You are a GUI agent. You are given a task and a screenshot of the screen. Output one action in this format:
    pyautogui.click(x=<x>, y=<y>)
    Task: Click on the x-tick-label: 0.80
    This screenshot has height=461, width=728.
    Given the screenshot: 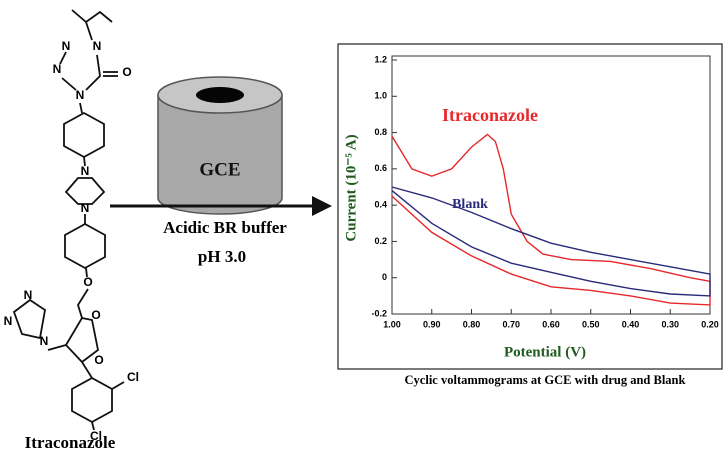 What is the action you would take?
    pyautogui.click(x=472, y=324)
    